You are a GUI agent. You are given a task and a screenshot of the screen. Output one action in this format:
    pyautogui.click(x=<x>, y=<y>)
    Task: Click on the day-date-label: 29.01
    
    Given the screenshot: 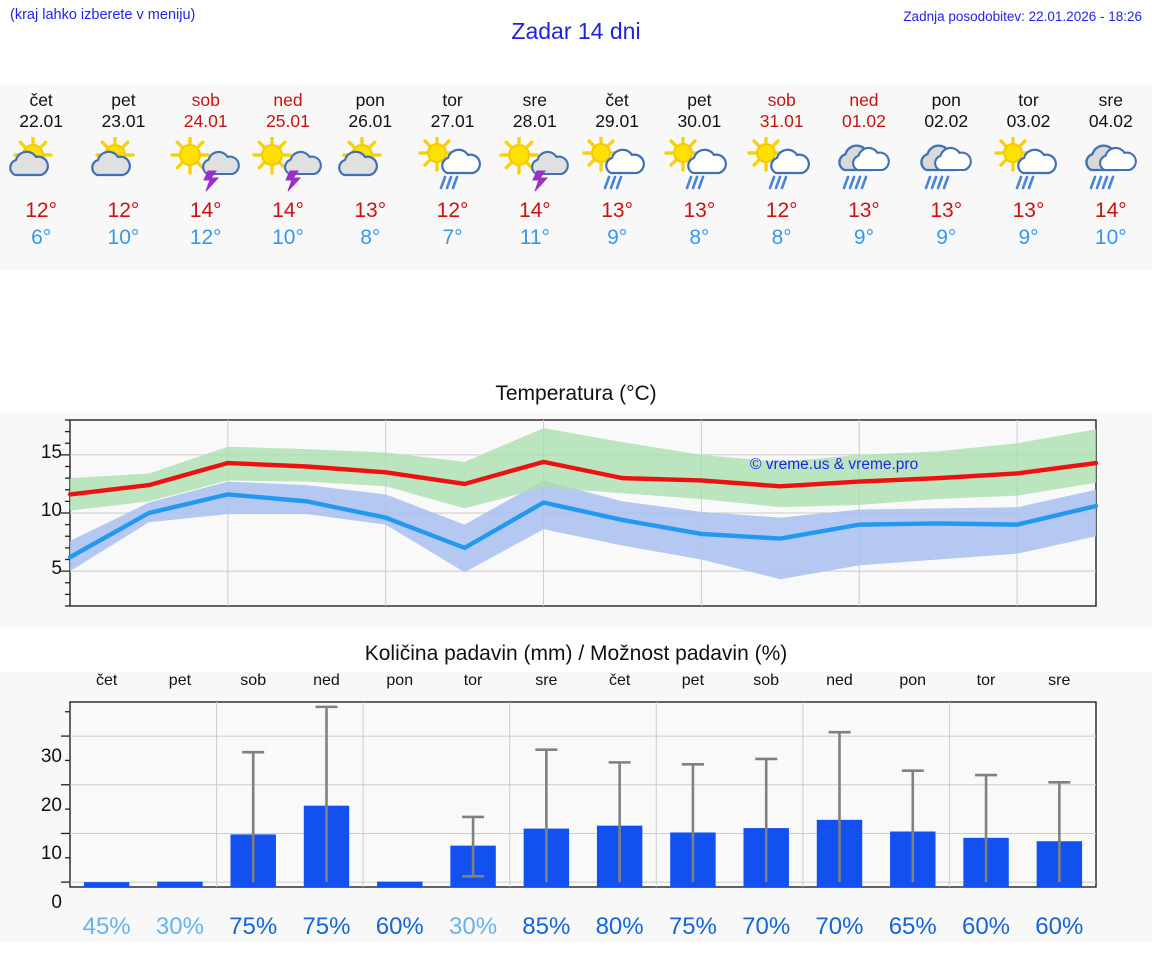 What is the action you would take?
    pyautogui.click(x=617, y=121)
    